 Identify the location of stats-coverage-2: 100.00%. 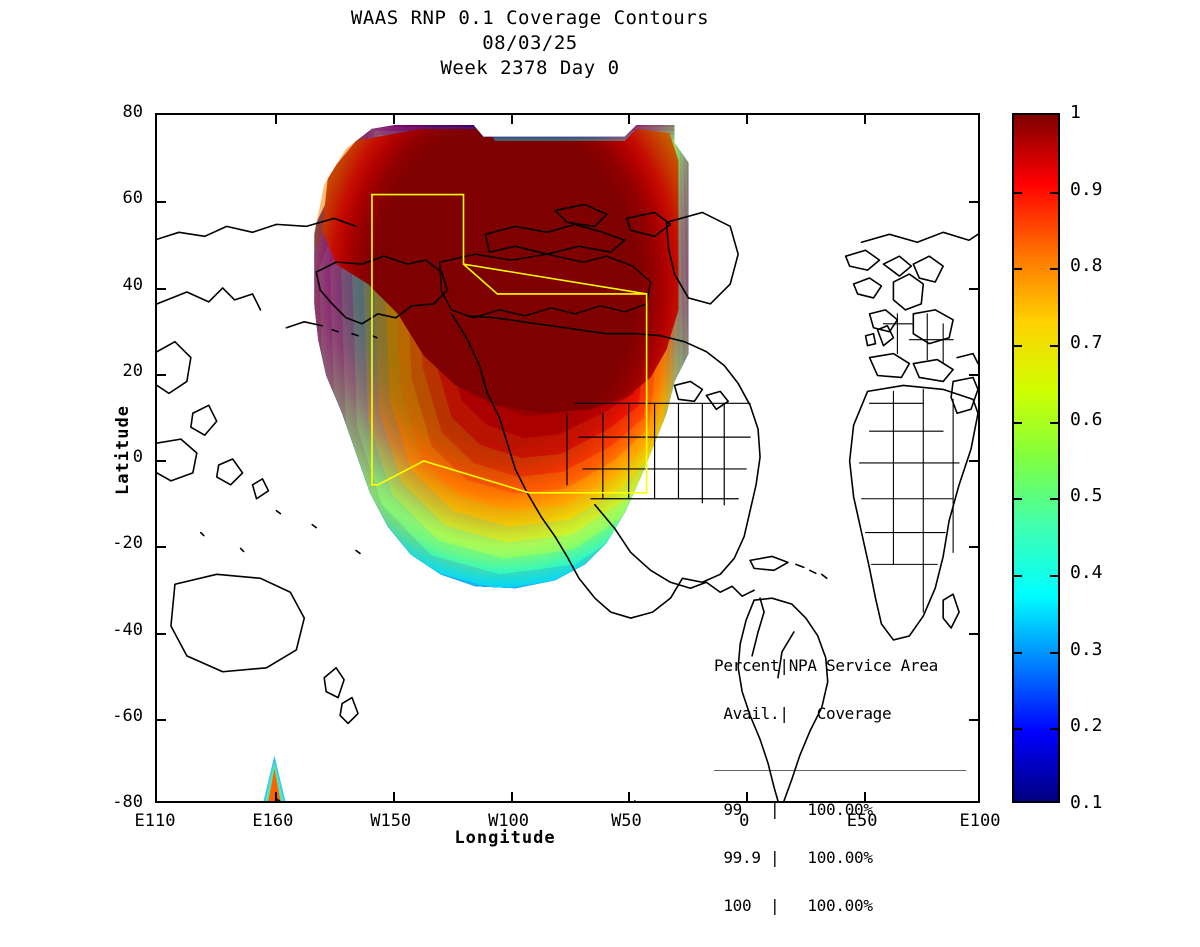
(840, 905).